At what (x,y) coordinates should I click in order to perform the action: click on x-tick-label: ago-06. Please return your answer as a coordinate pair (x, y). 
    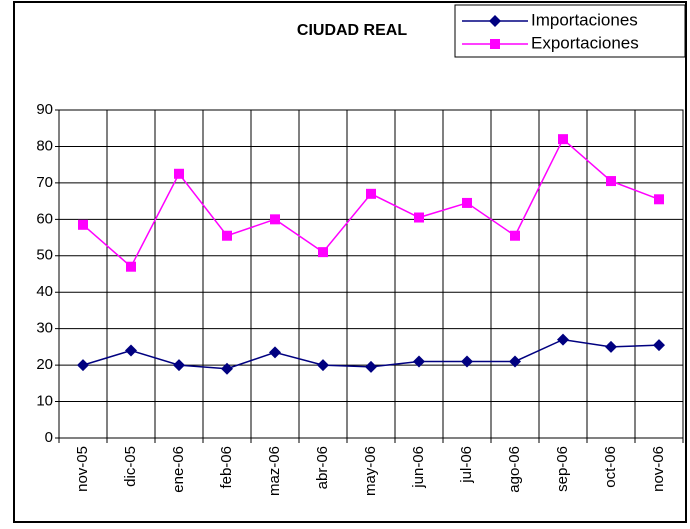
    Looking at the image, I should click on (514, 469).